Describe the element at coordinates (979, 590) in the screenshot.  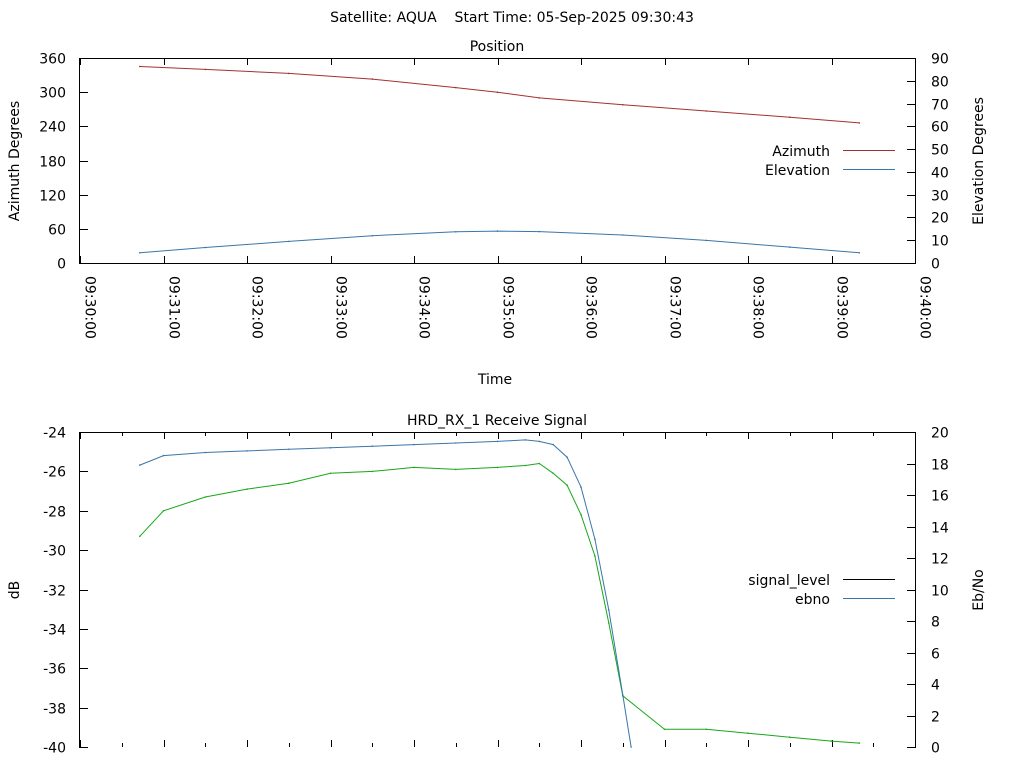
I see `signal-y2-axis-label: Eb/No` at that location.